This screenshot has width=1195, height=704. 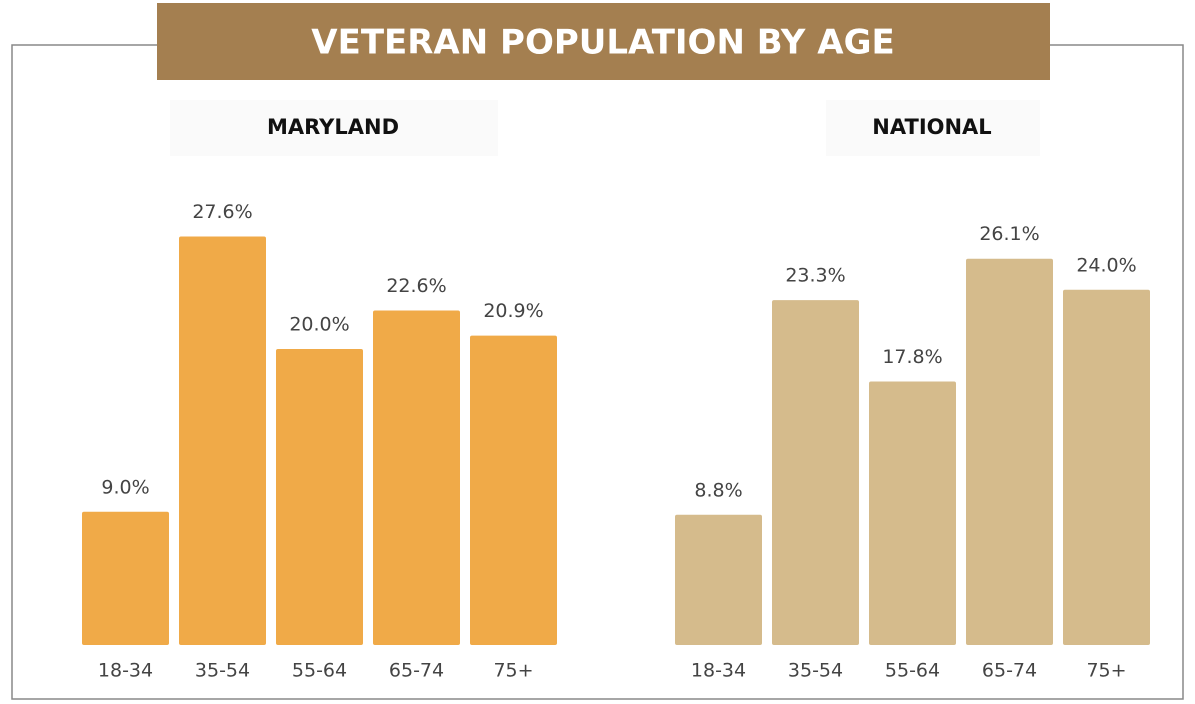 What do you see at coordinates (125, 487) in the screenshot?
I see `value-label: 9.0%` at bounding box center [125, 487].